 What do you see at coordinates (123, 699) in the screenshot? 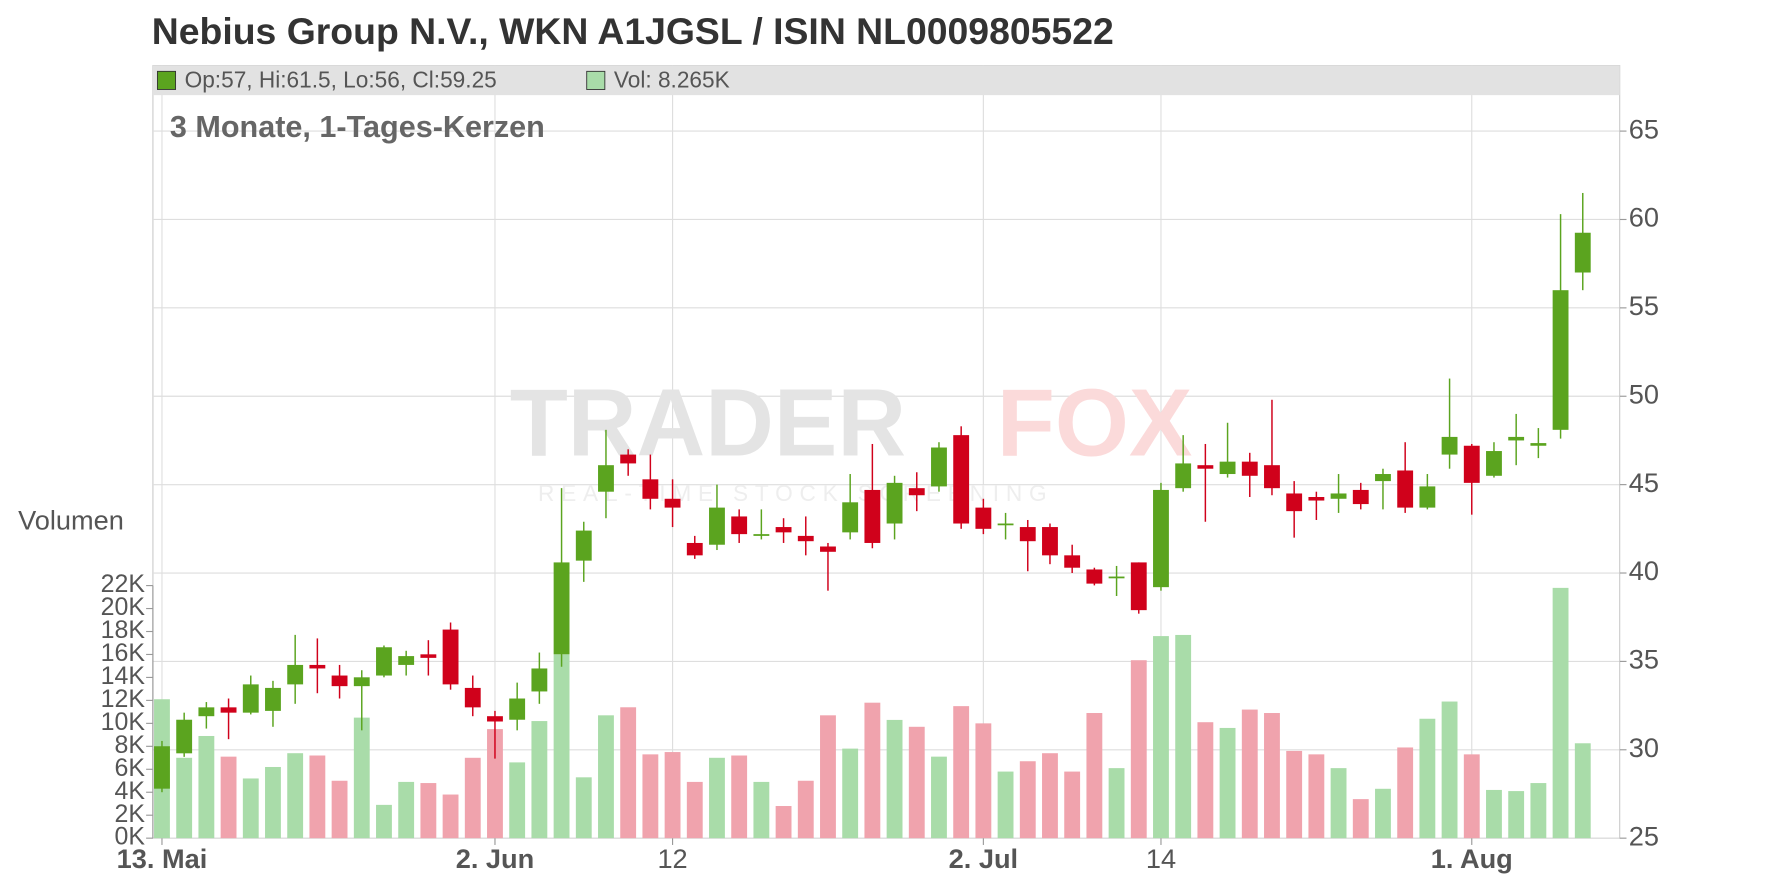
I see `y2-tick-label: 12K` at bounding box center [123, 699].